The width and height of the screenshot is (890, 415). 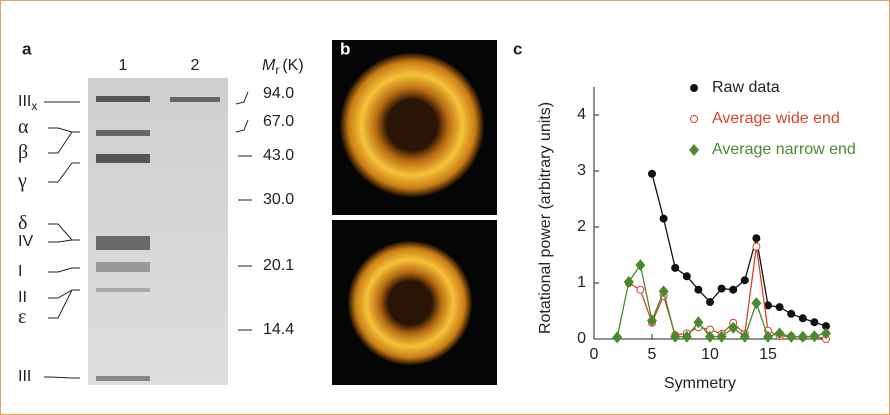 I want to click on subunit-name: γ, so click(x=22, y=181).